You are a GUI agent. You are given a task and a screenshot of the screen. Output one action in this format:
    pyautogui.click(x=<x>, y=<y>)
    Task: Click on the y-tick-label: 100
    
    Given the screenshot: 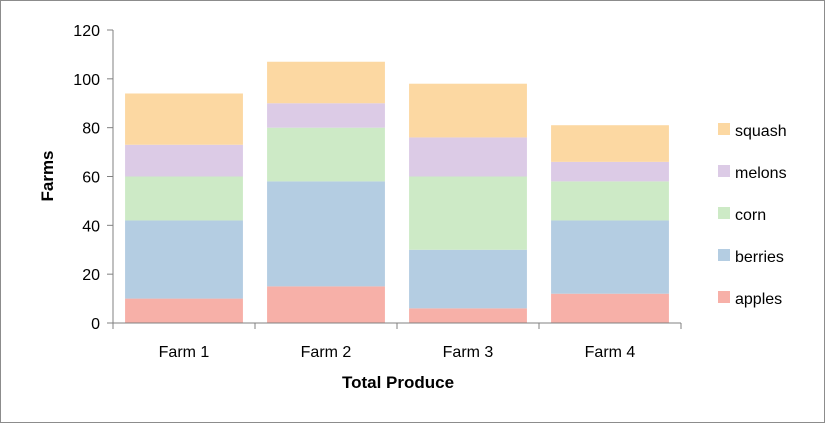 What is the action you would take?
    pyautogui.click(x=86, y=80)
    